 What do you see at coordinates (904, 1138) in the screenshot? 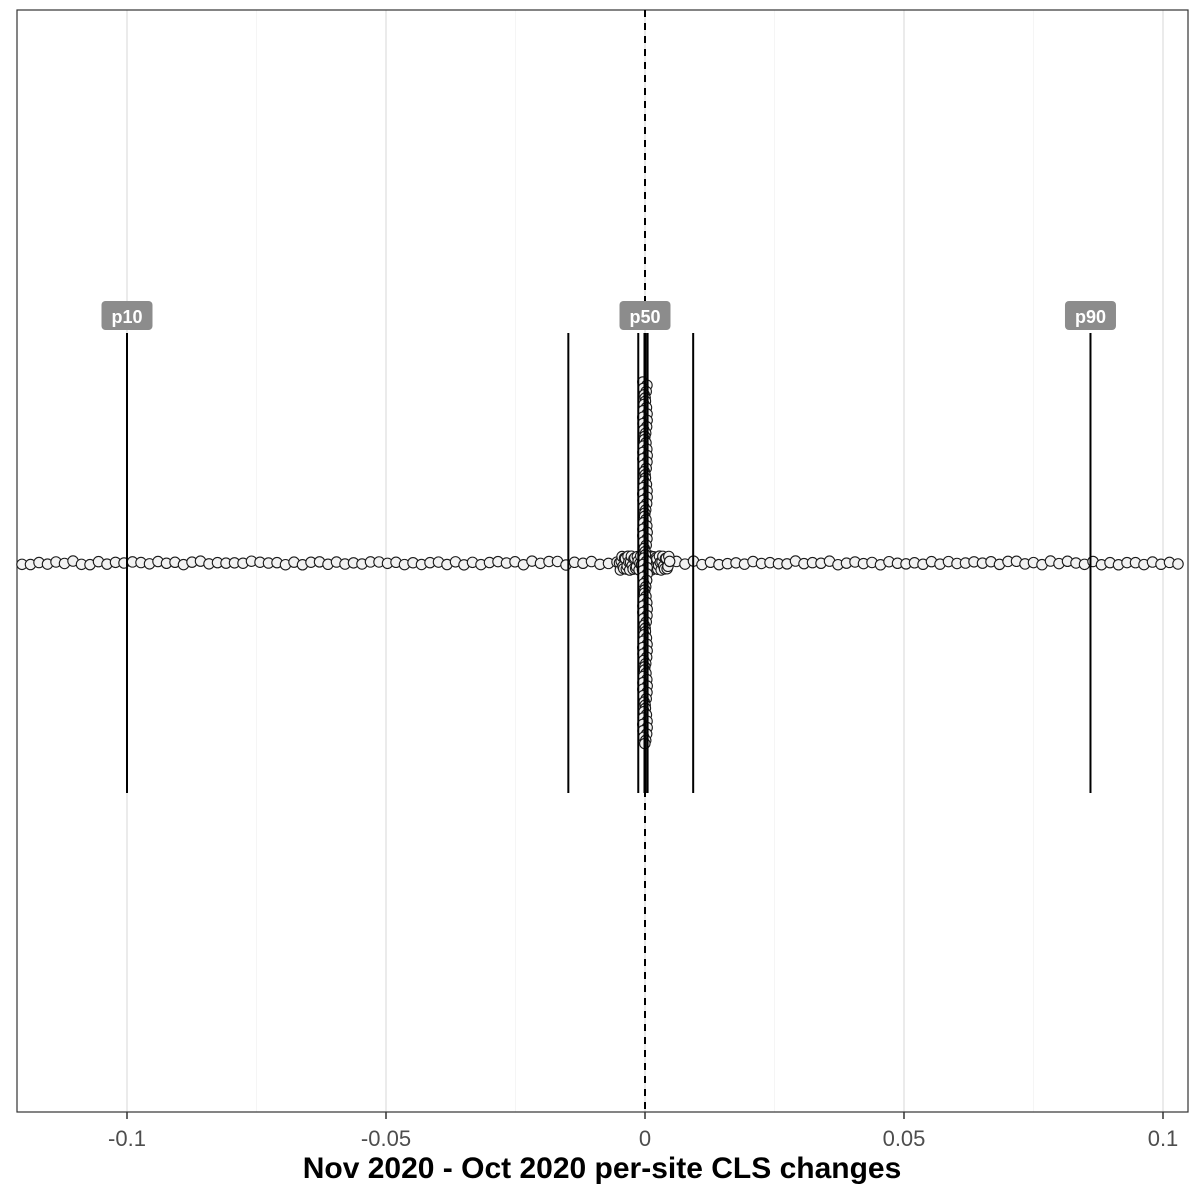
I see `x-tick-label: 0.05` at bounding box center [904, 1138].